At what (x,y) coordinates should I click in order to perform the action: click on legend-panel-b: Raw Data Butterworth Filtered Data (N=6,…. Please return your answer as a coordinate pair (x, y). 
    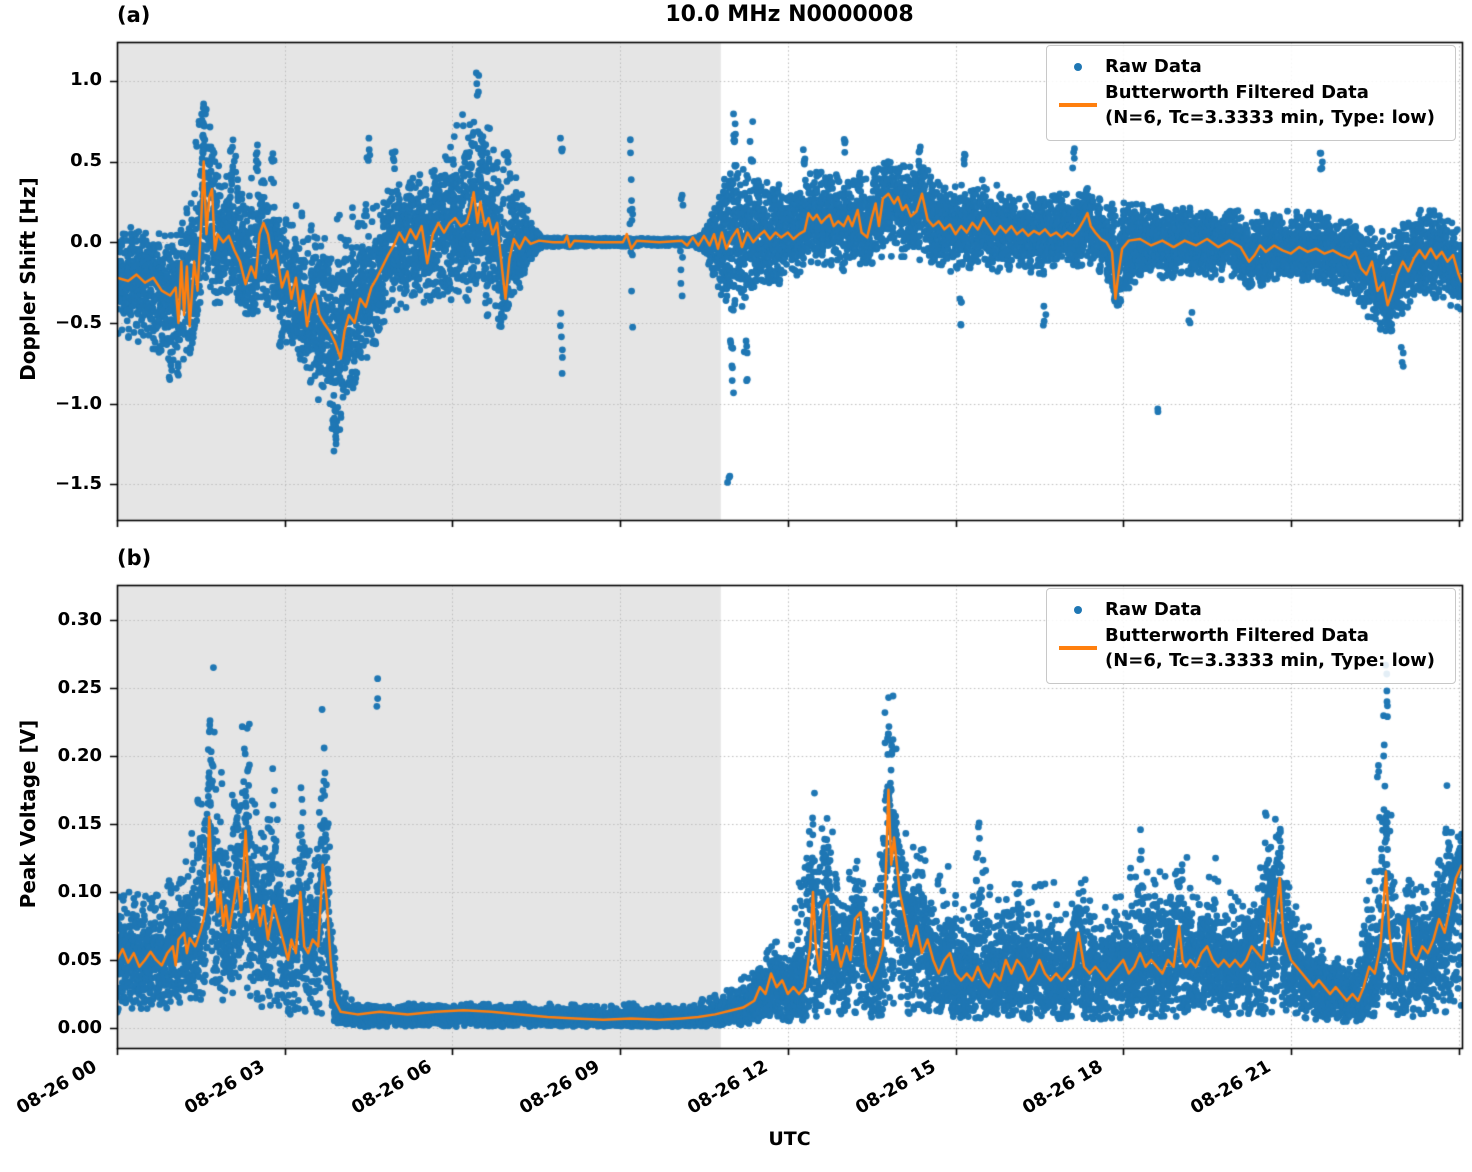
    Looking at the image, I should click on (1251, 636).